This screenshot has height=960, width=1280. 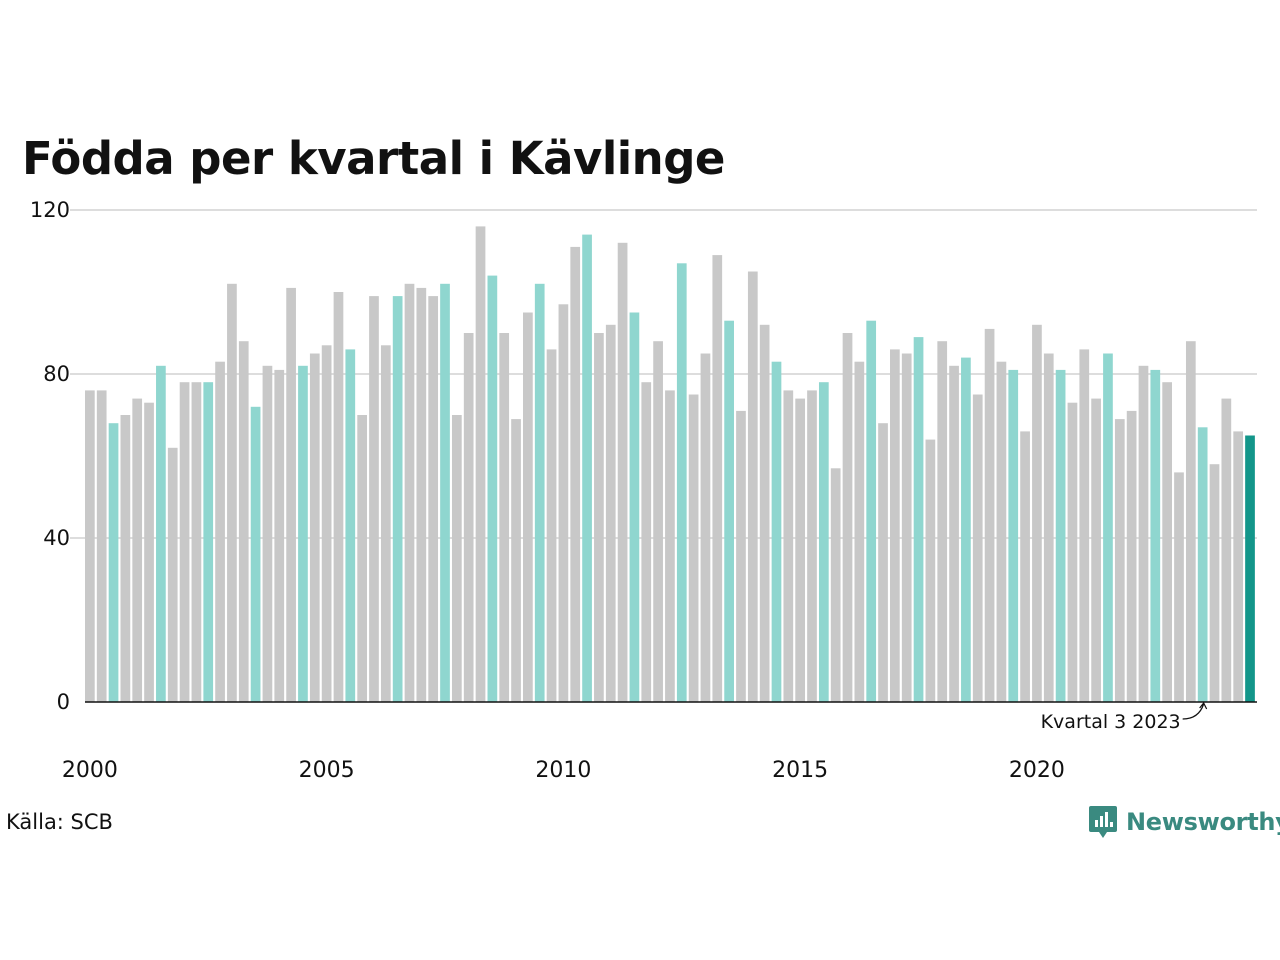 What do you see at coordinates (350, 525) in the screenshot?
I see `bar-2005-q3` at bounding box center [350, 525].